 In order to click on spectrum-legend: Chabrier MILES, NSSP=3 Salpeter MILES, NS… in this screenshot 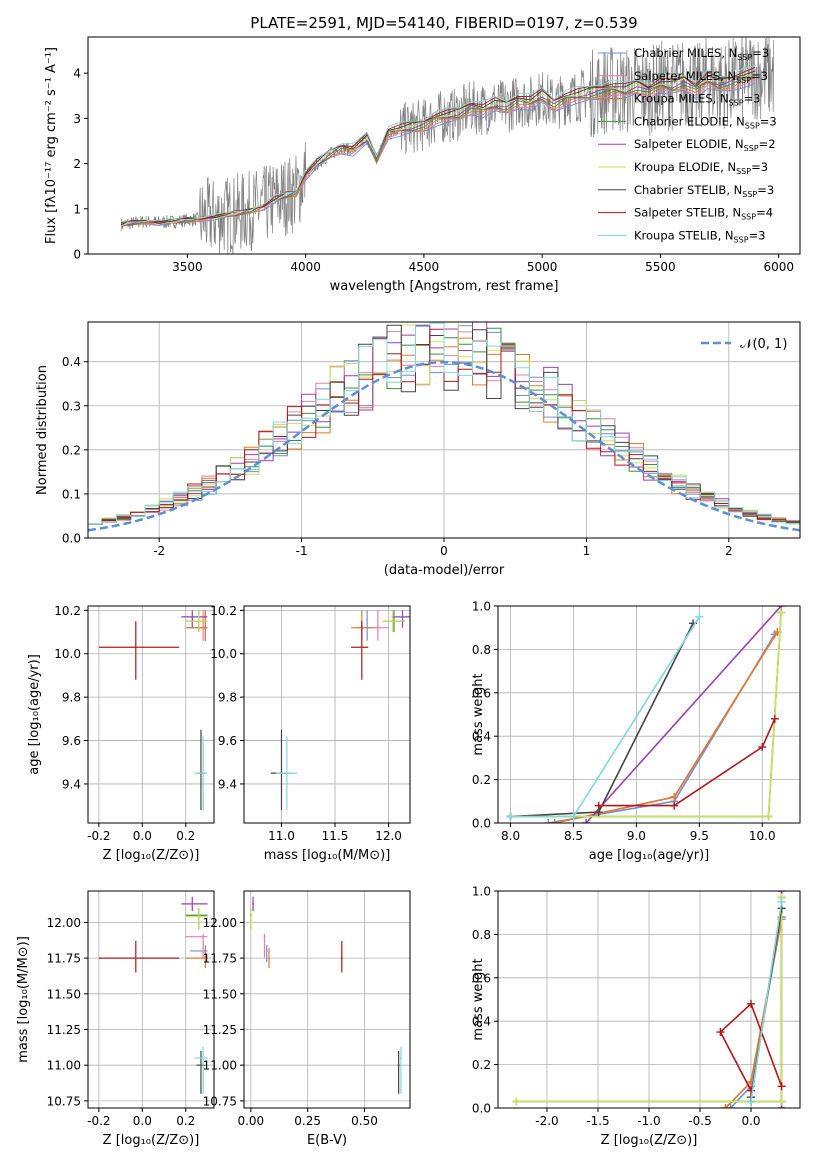, I will do `click(687, 145)`.